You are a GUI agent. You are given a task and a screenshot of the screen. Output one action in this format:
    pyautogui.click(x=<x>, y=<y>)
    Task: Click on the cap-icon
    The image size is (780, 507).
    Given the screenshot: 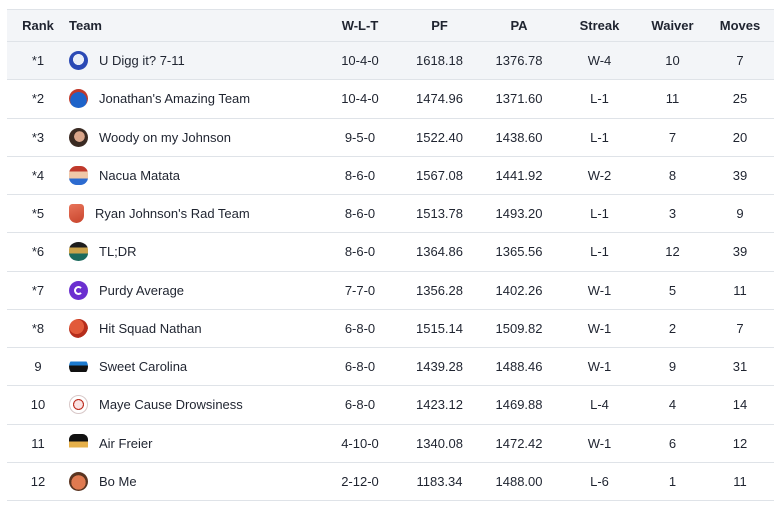 What is the action you would take?
    pyautogui.click(x=78, y=99)
    